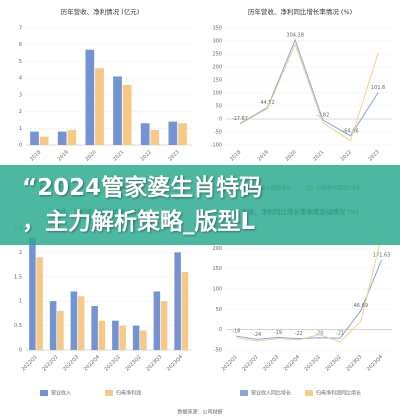 The width and height of the screenshot is (400, 419). Describe the element at coordinates (271, 393) in the screenshot. I see `legend-label: 营业收入同比增长` at that location.